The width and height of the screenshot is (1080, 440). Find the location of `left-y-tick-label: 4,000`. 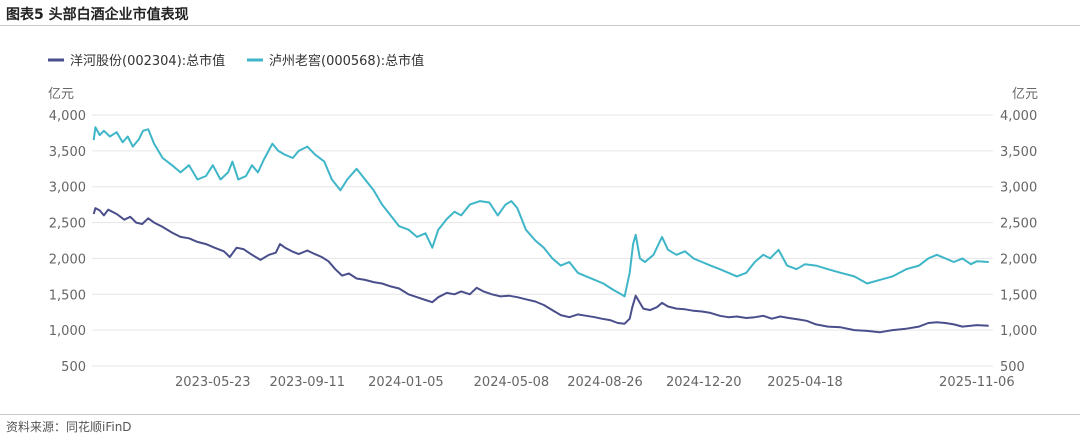

left-y-tick-label: 4,000 is located at coordinates (67, 116).